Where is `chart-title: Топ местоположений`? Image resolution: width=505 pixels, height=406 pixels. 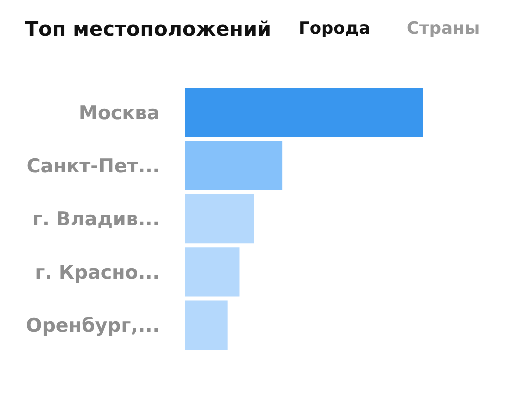
chart-title: Топ местоположений is located at coordinates (148, 29).